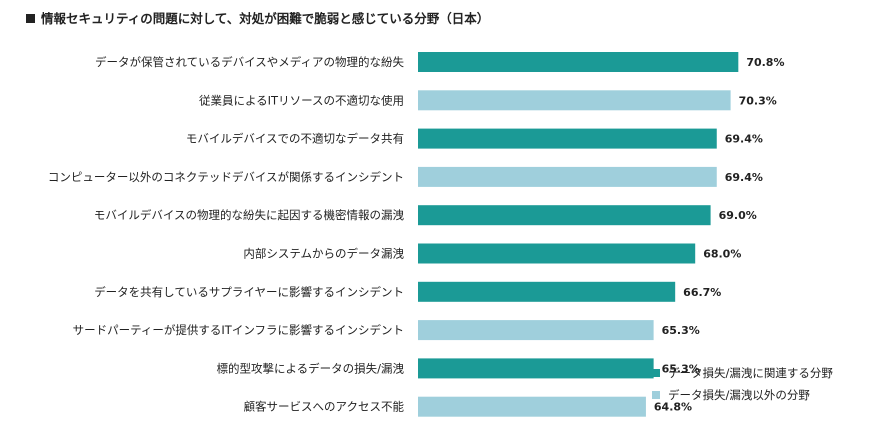  Describe the element at coordinates (758, 100) in the screenshot. I see `value-label: 70.3%` at that location.